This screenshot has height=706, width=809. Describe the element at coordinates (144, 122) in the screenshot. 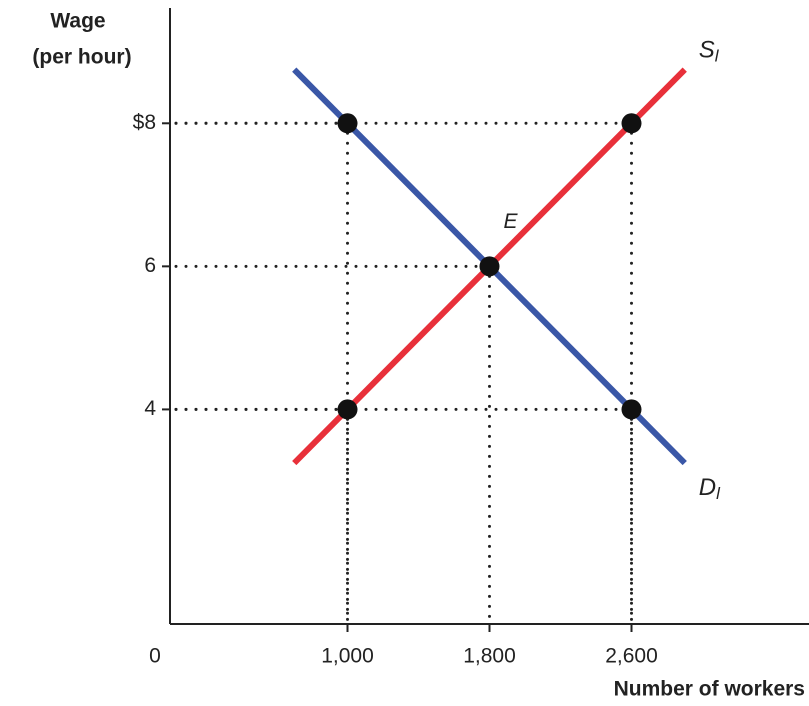

I see `y-tick-label: $8` at that location.